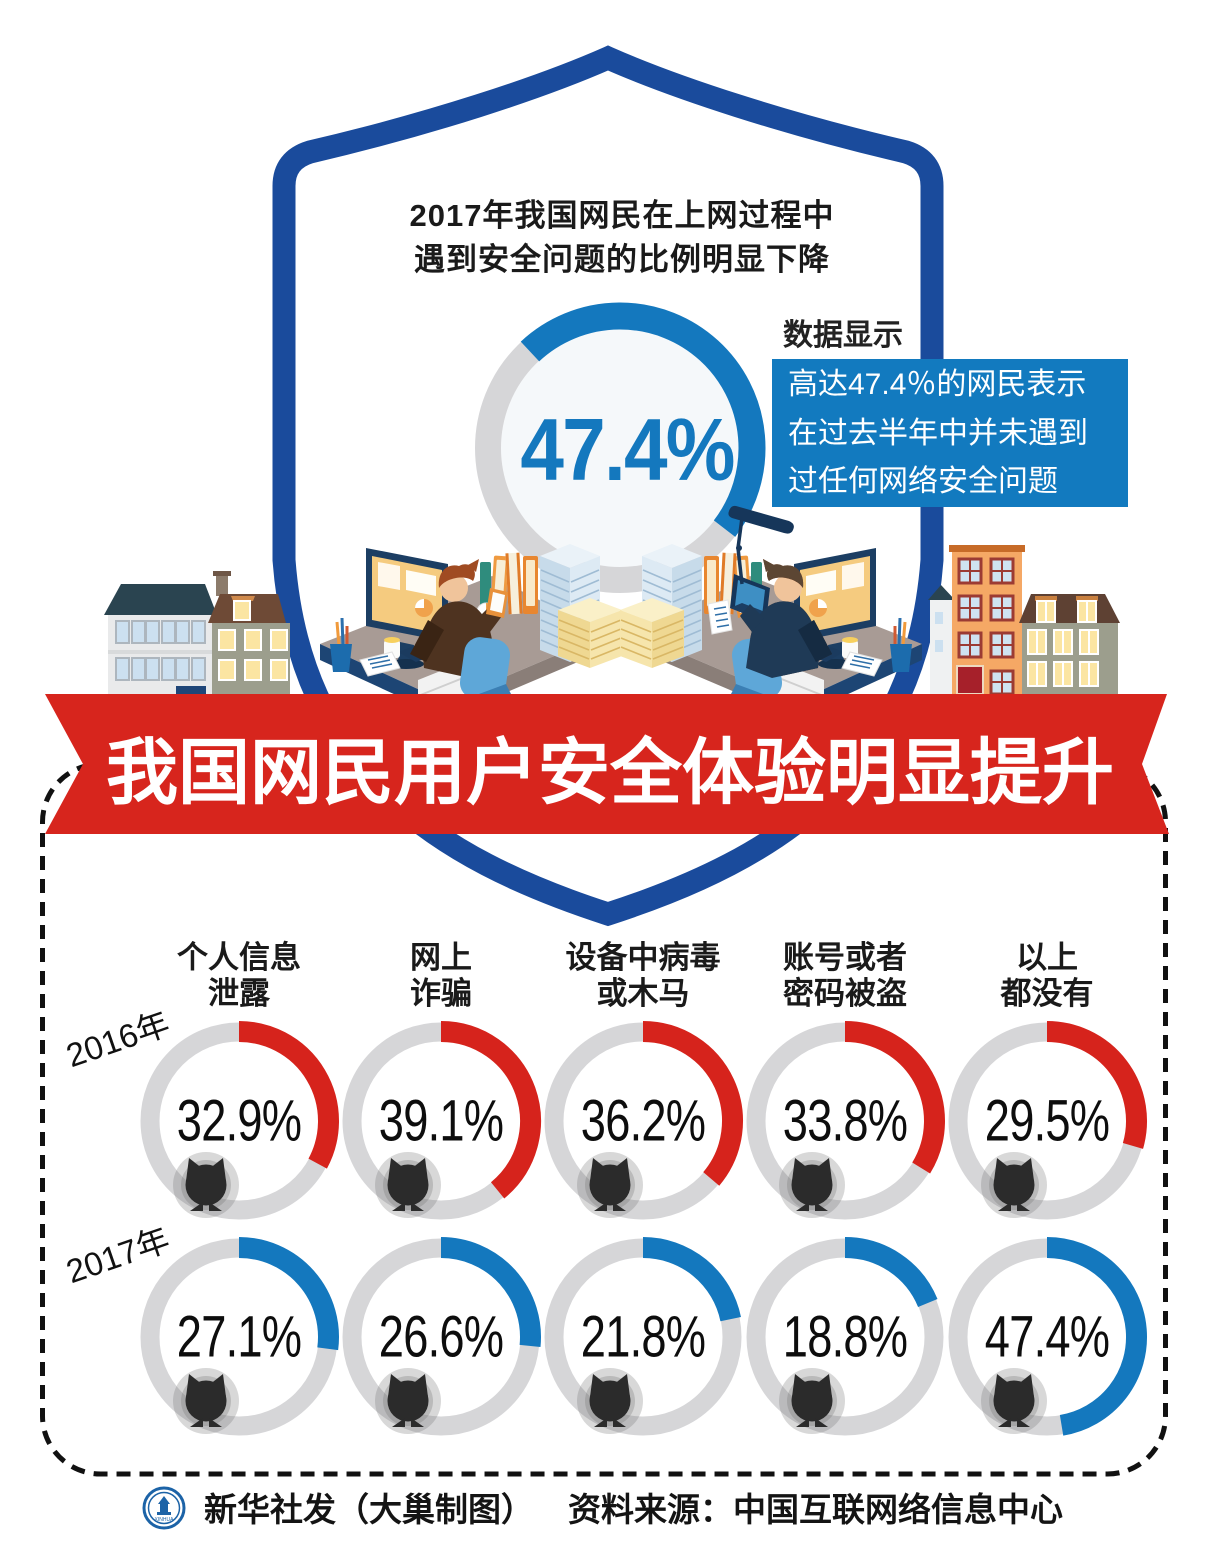 The width and height of the screenshot is (1217, 1541). I want to click on xinhua-logo: XINHUA, so click(164, 1508).